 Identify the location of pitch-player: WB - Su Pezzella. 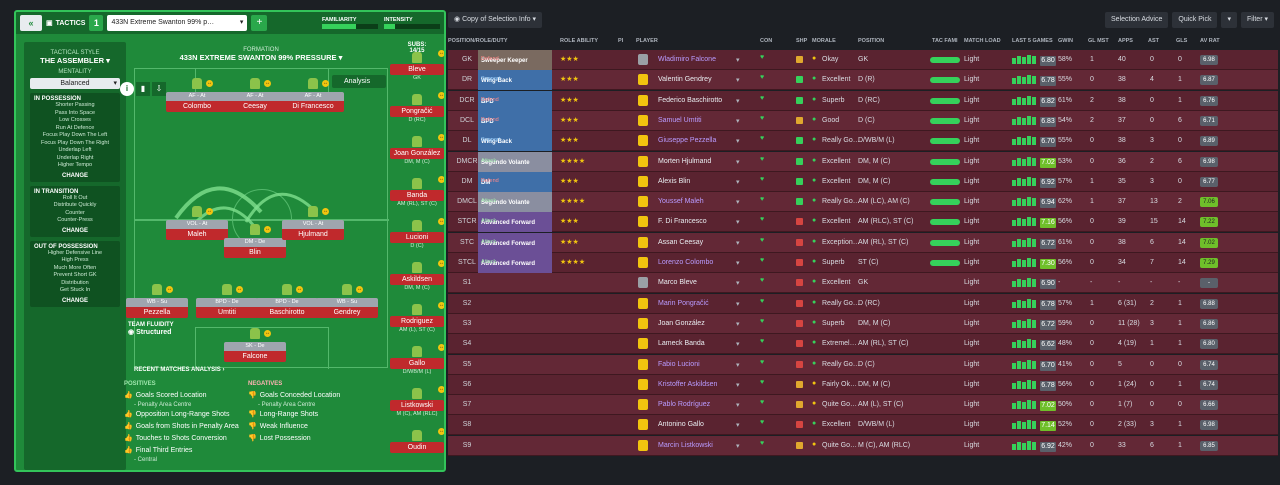
(157, 311).